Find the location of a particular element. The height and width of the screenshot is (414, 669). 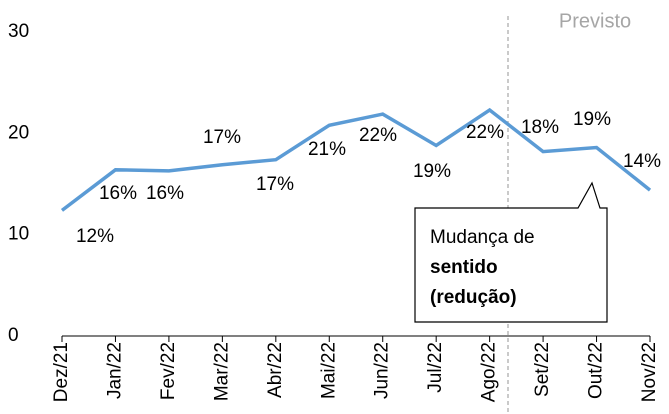

x-tick-label: Abr/22 is located at coordinates (275, 370).